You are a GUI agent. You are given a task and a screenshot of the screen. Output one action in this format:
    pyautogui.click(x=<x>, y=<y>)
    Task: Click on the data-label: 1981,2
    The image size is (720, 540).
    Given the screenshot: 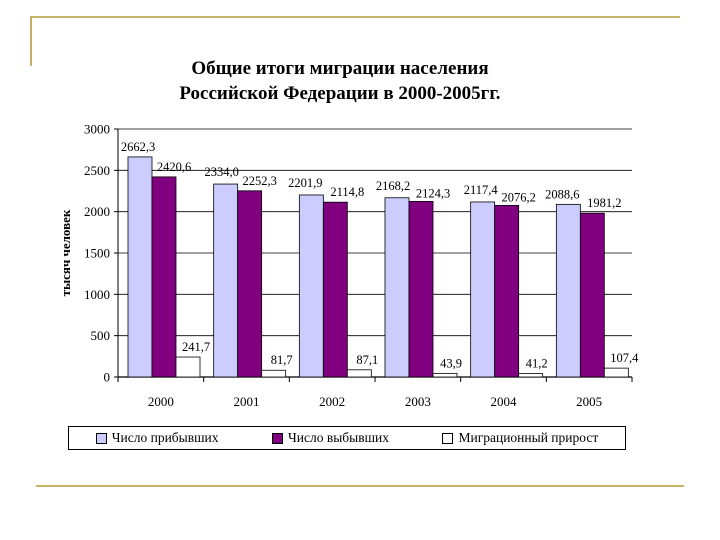 What is the action you would take?
    pyautogui.click(x=604, y=203)
    